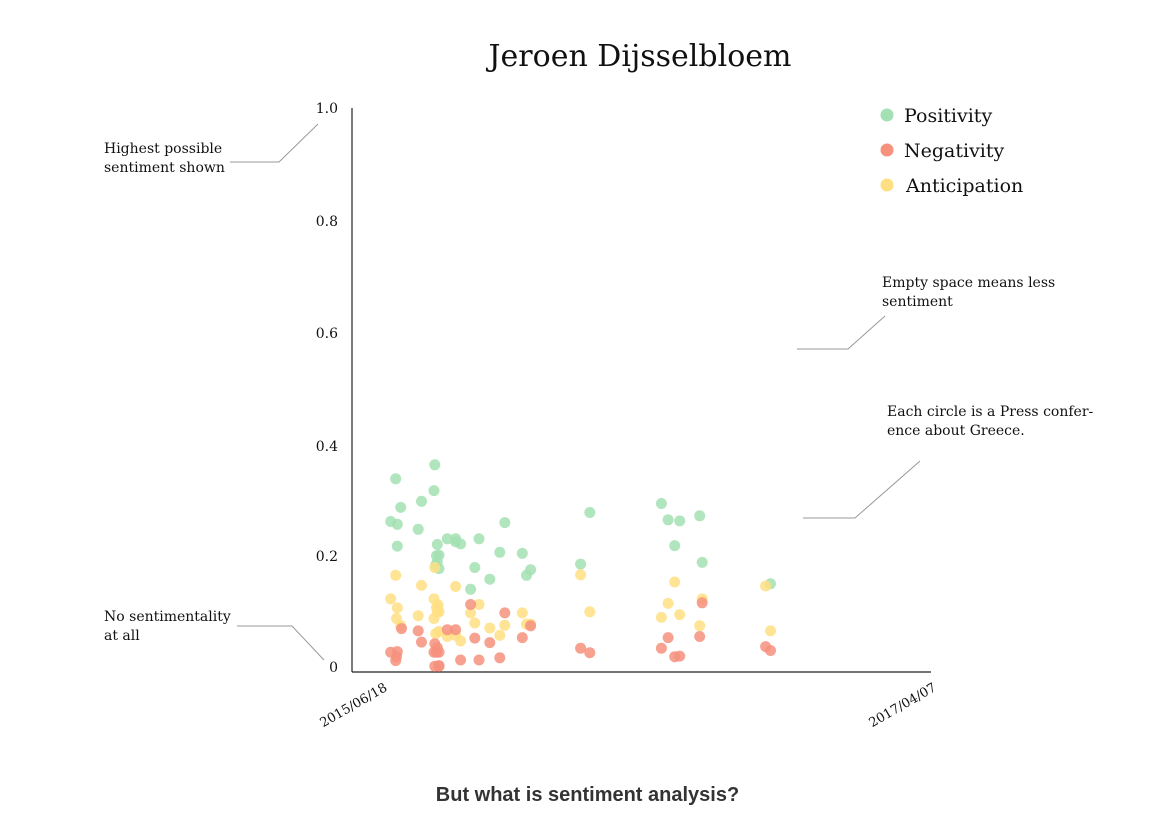 This screenshot has height=818, width=1150. Describe the element at coordinates (354, 705) in the screenshot. I see `x-tick-label-start: 2015/06/18` at that location.